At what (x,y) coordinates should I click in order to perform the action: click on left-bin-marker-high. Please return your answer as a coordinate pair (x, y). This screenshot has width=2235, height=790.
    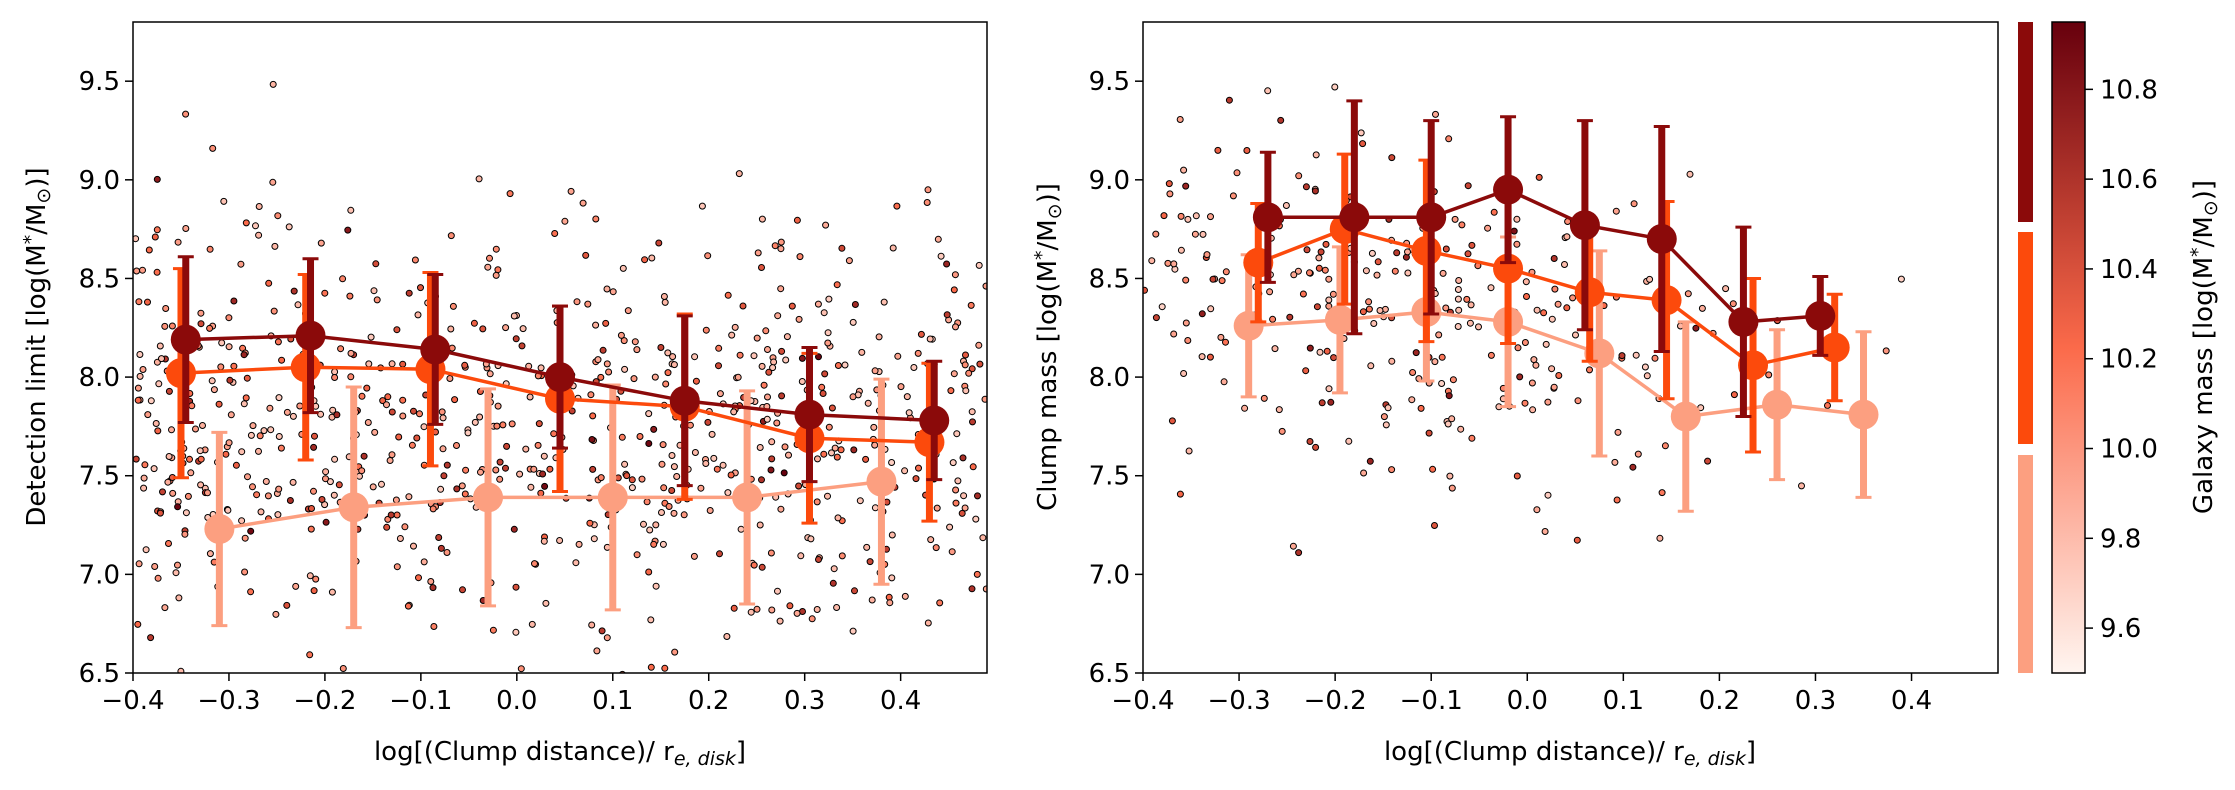
    Looking at the image, I should click on (185, 339).